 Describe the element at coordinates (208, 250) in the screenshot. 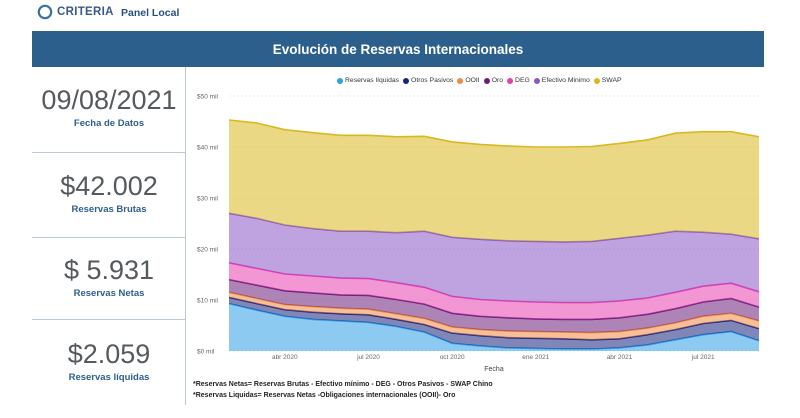

I see `y-tick-label: $20 mil` at that location.